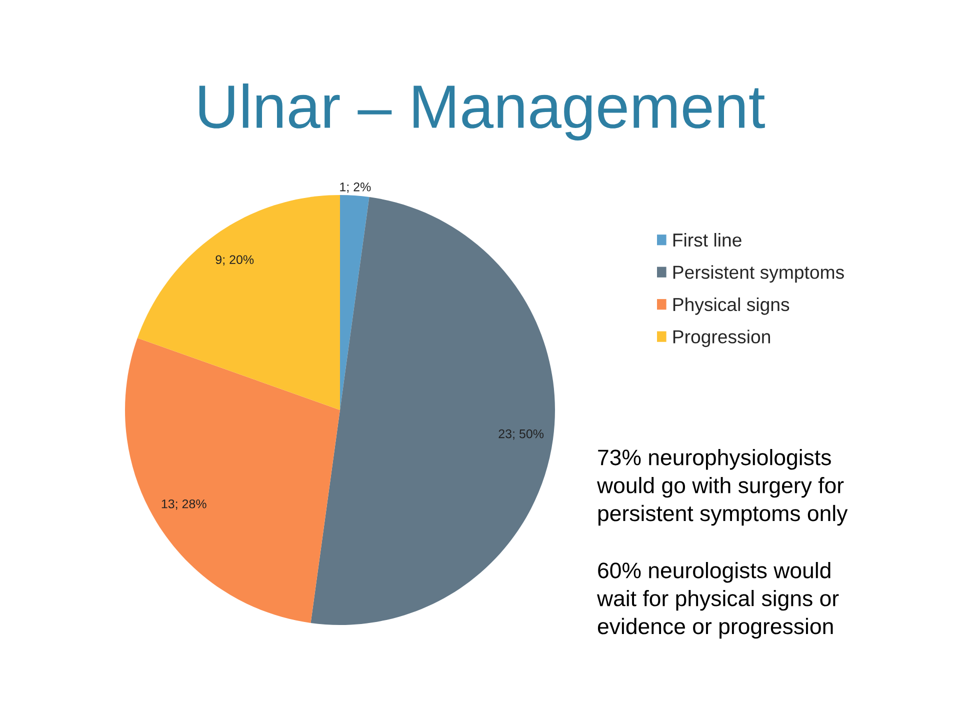 The width and height of the screenshot is (960, 720). What do you see at coordinates (184, 504) in the screenshot?
I see `data-label: 13; 28%` at bounding box center [184, 504].